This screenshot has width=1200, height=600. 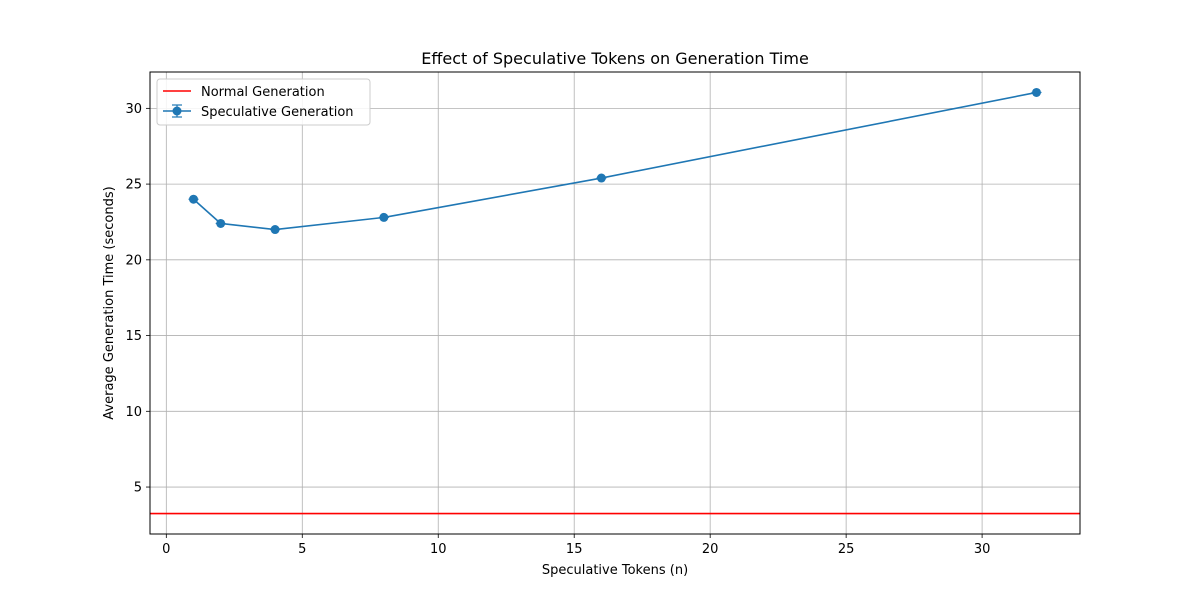 I want to click on x-tick-label: 25, so click(x=846, y=549).